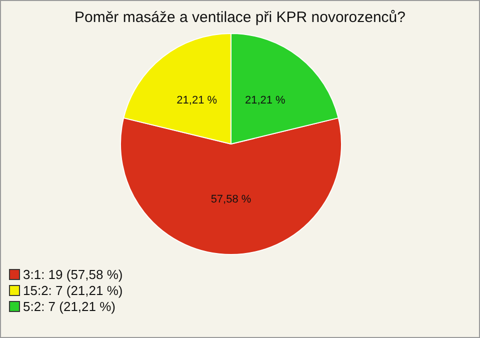  Describe the element at coordinates (73, 290) in the screenshot. I see `legend-label: 15:2: 7 (21,21 %)` at that location.